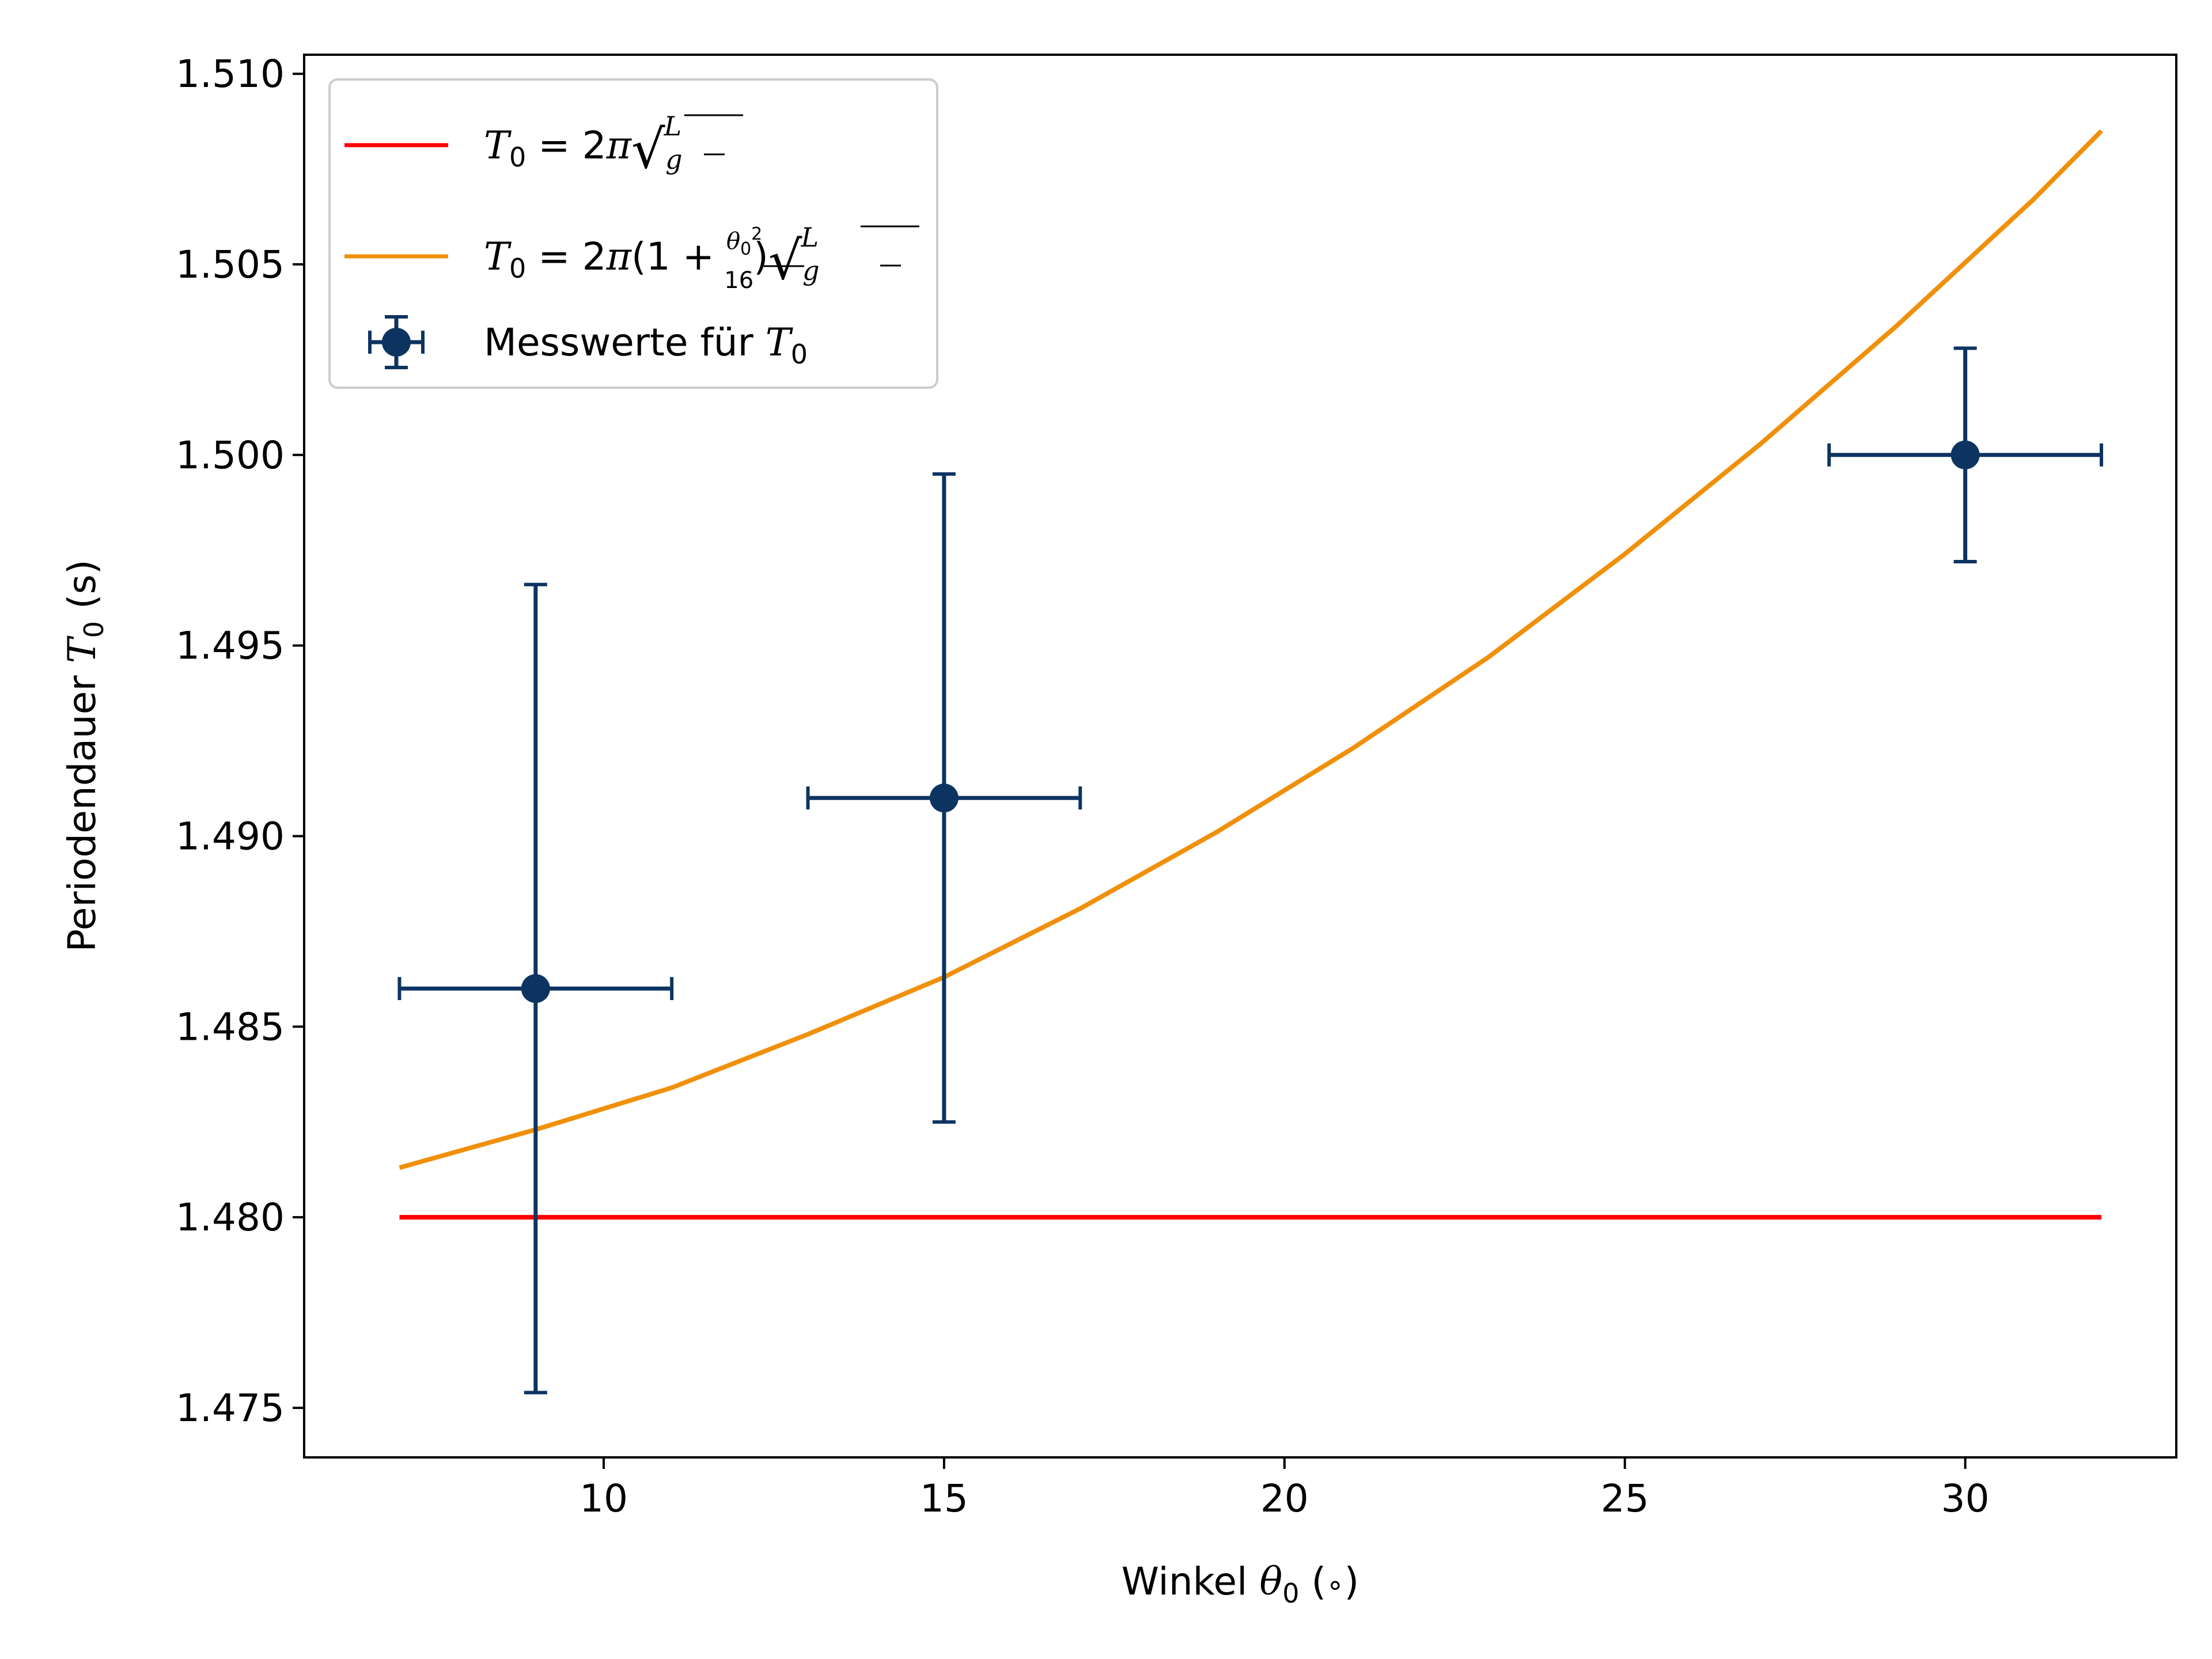 This screenshot has height=1659, width=2212. What do you see at coordinates (230, 1408) in the screenshot?
I see `y-tick-label: 1.475` at bounding box center [230, 1408].